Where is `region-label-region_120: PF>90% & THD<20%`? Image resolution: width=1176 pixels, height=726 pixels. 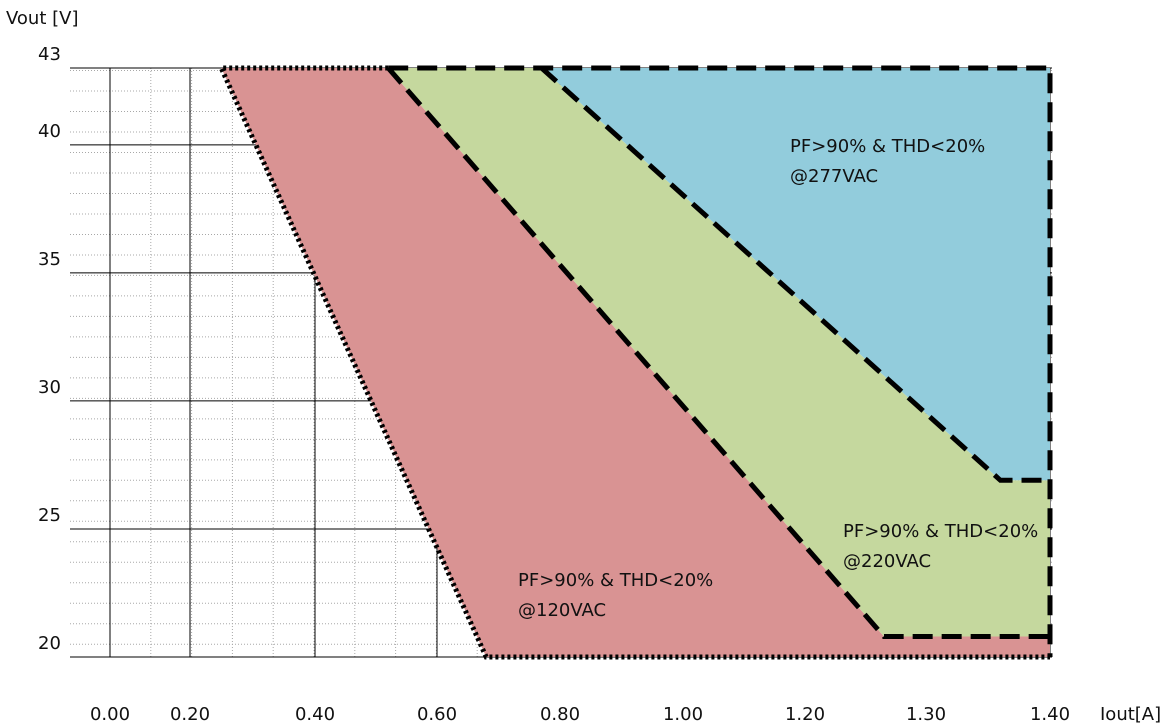
region-label-region_120: PF>90% & THD<20% is located at coordinates (615, 580).